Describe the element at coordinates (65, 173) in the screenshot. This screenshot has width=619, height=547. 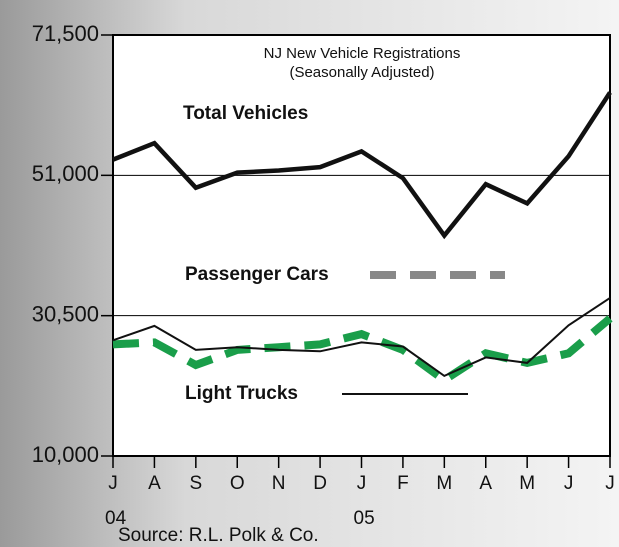
I see `y-tick-label: 51,000` at that location.